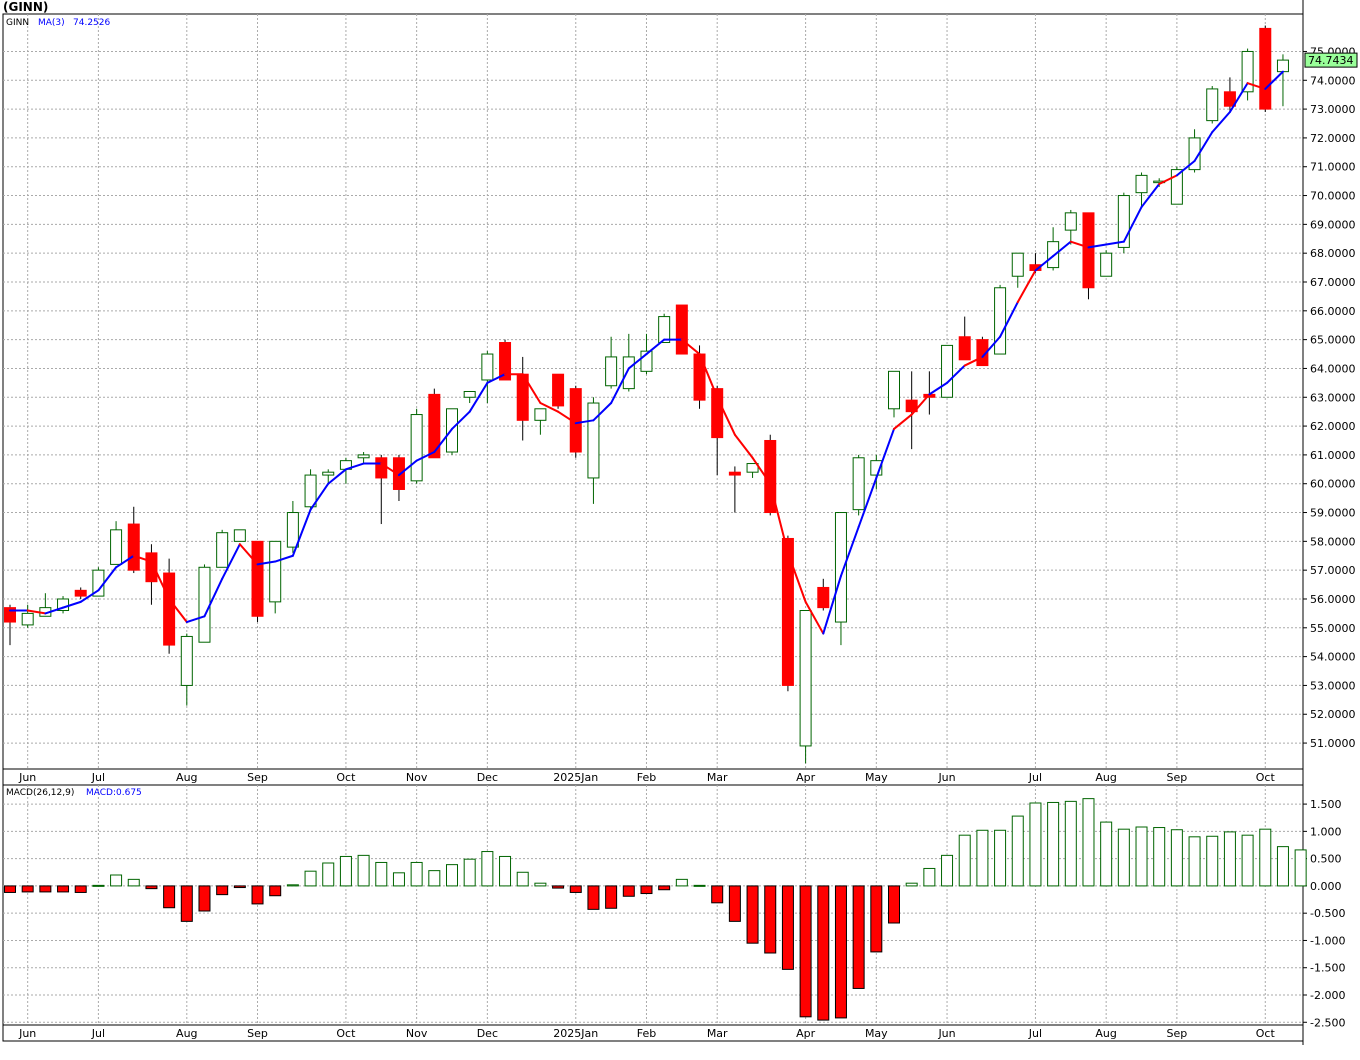 The width and height of the screenshot is (1360, 1060). What do you see at coordinates (417, 1033) in the screenshot?
I see `macd-x-tick-label: Nov` at bounding box center [417, 1033].